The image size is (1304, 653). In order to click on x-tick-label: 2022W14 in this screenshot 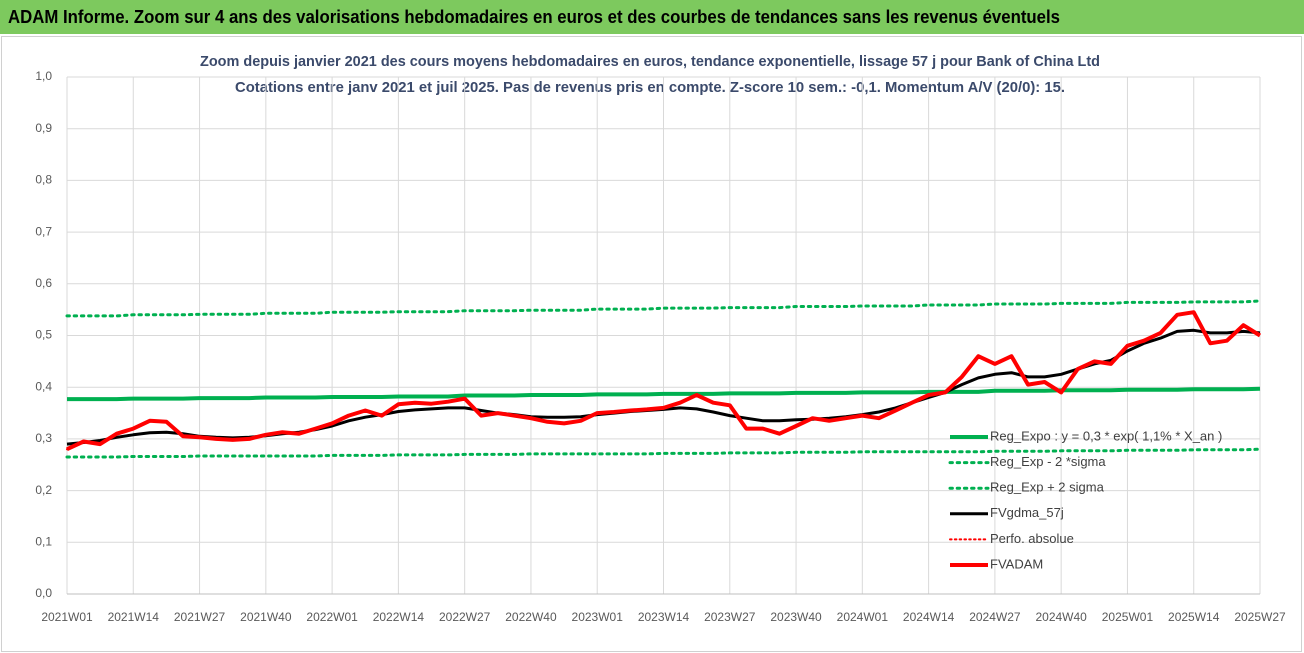, I will do `click(399, 617)`.